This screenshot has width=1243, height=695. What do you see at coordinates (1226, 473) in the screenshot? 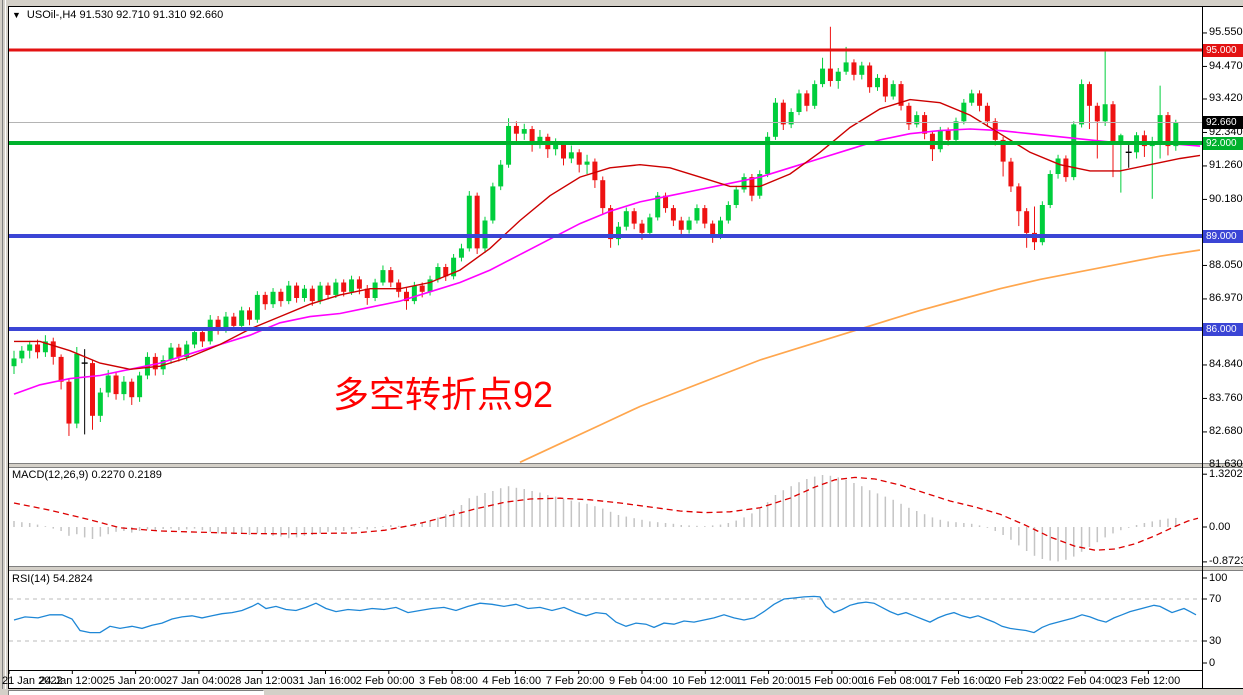
I see `macd-tick-label: 1.3202` at bounding box center [1226, 473].